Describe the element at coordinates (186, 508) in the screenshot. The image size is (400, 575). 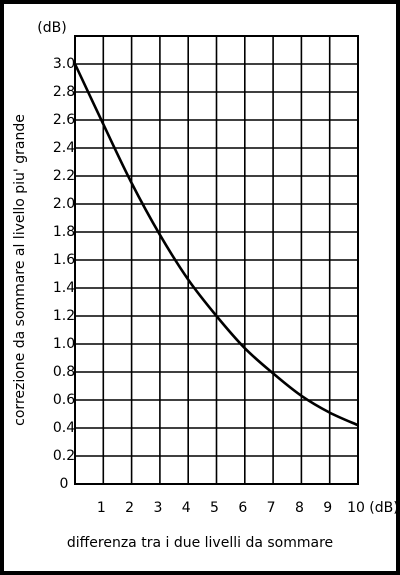
I see `x-tick-label: 4` at that location.